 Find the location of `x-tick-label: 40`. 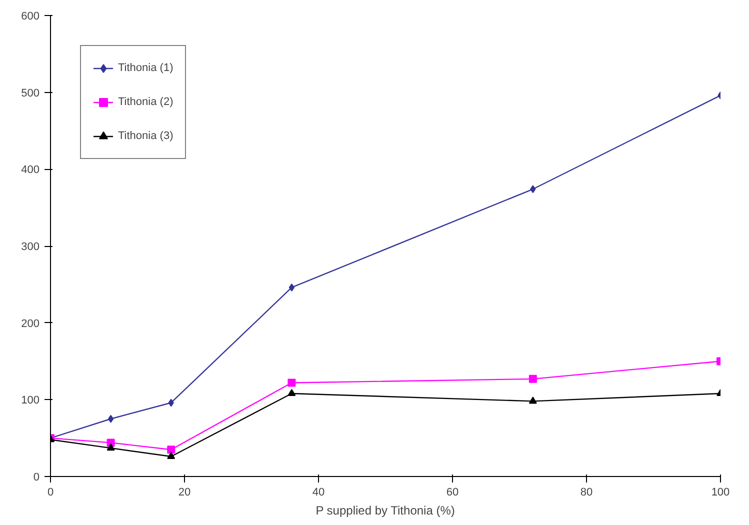

x-tick-label: 40 is located at coordinates (318, 492).